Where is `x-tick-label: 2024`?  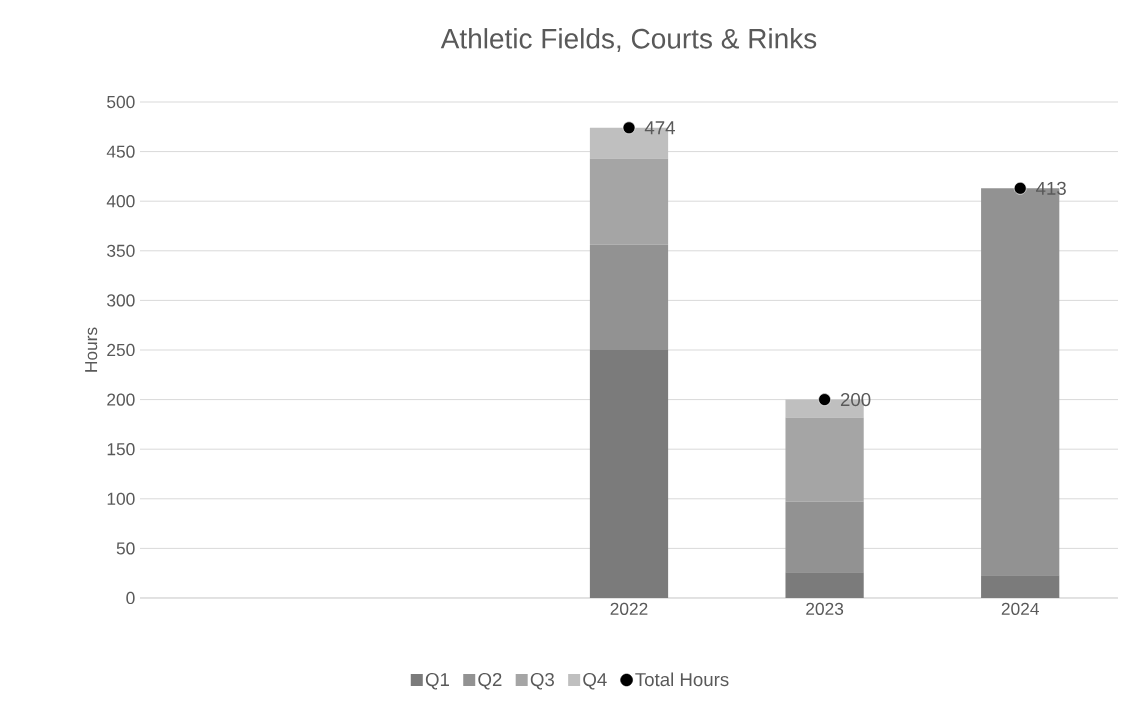
x-tick-label: 2024 is located at coordinates (1020, 608).